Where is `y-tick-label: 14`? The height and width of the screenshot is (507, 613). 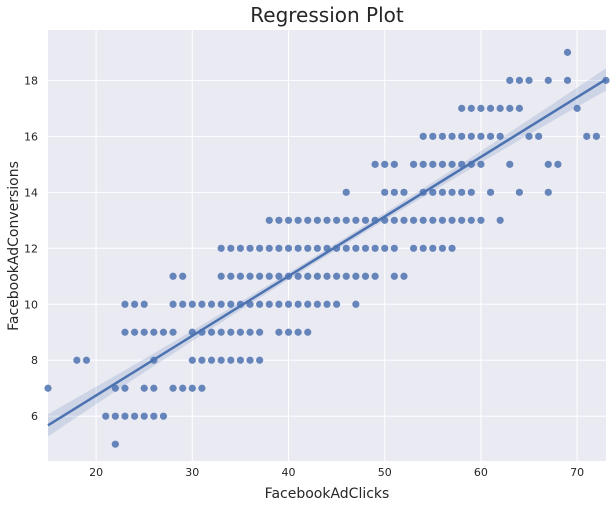
y-tick-label: 14 is located at coordinates (31, 192).